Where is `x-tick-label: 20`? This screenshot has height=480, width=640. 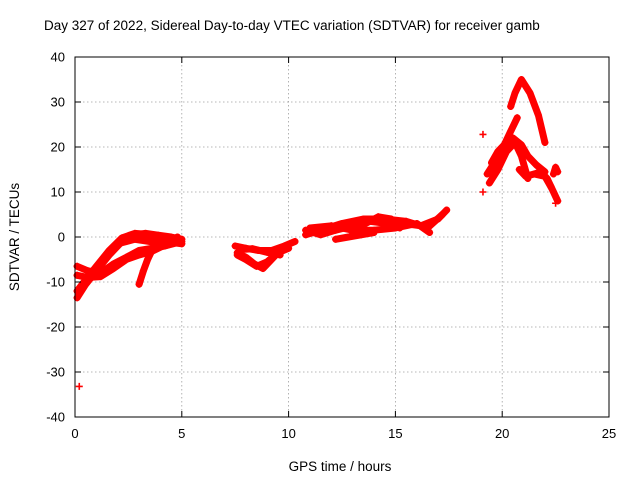 x-tick-label: 20 is located at coordinates (502, 433).